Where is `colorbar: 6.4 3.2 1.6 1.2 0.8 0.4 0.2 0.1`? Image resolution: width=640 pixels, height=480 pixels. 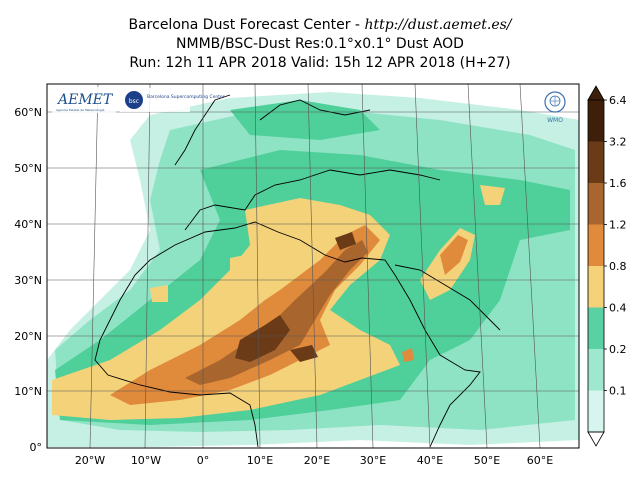 colorbar: 6.4 3.2 1.6 1.2 0.8 0.4 0.2 0.1 is located at coordinates (607, 266).